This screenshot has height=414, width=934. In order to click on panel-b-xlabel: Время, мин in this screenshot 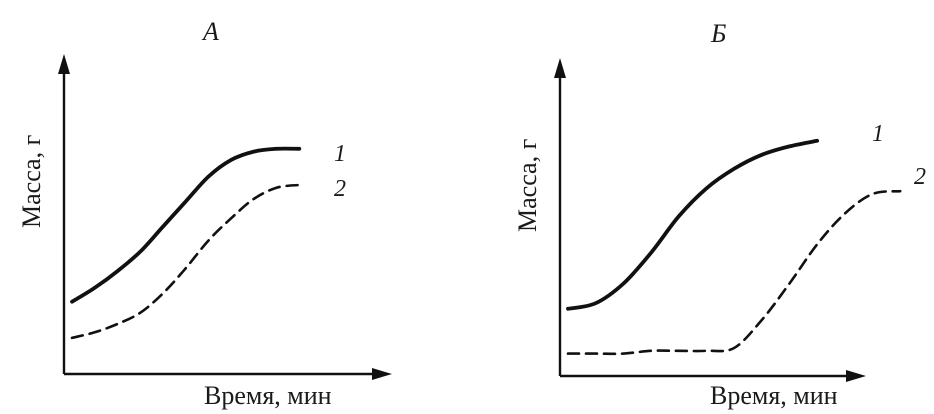, I will do `click(774, 395)`.